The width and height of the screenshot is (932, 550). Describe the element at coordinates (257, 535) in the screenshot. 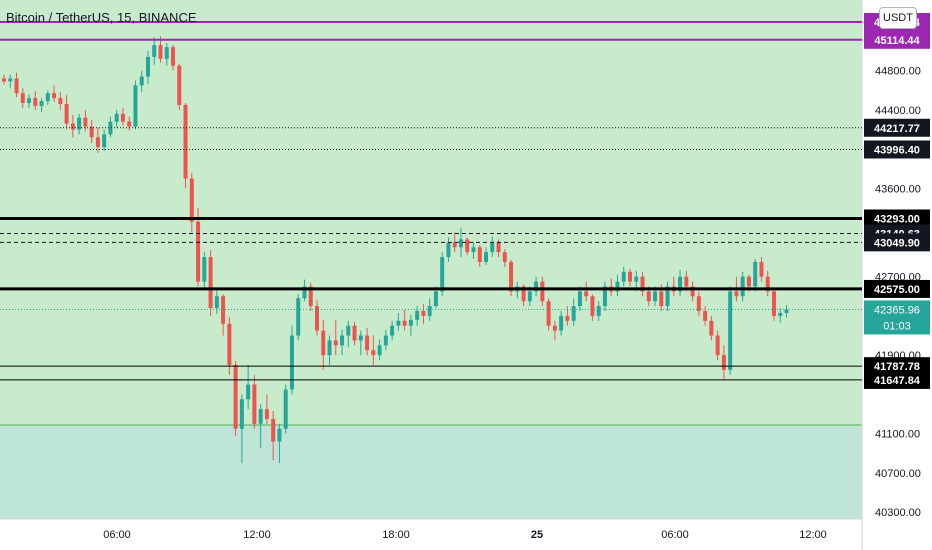

I see `x-tick-label: 12:00` at that location.